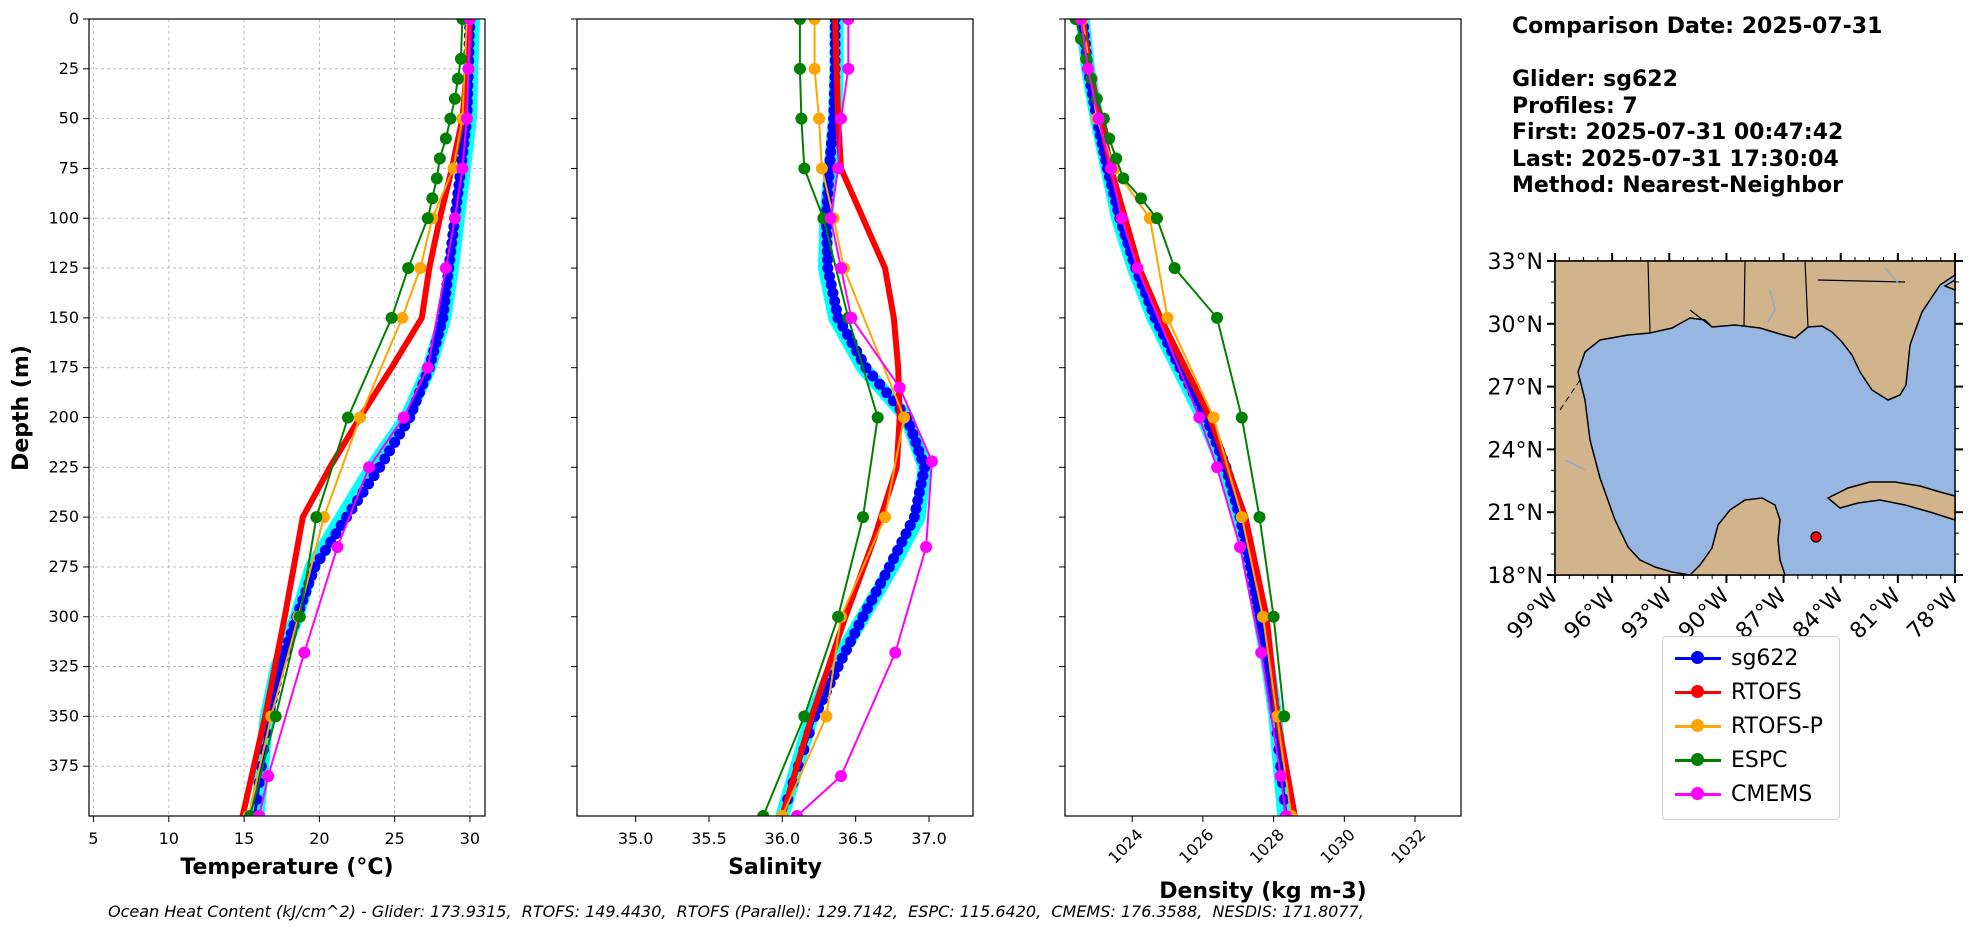  I want to click on map-lon-label: 81°W, so click(1875, 613).